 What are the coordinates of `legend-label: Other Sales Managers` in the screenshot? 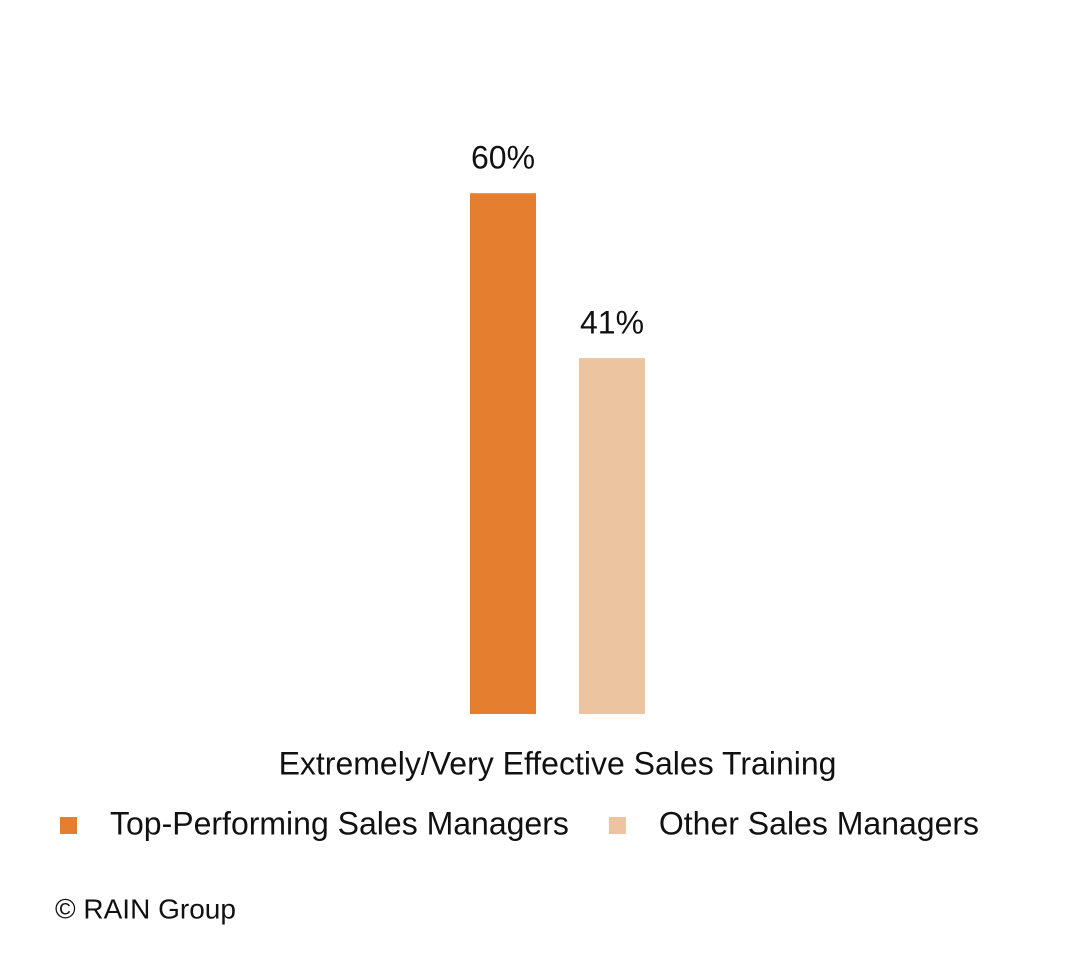 It's located at (819, 823).